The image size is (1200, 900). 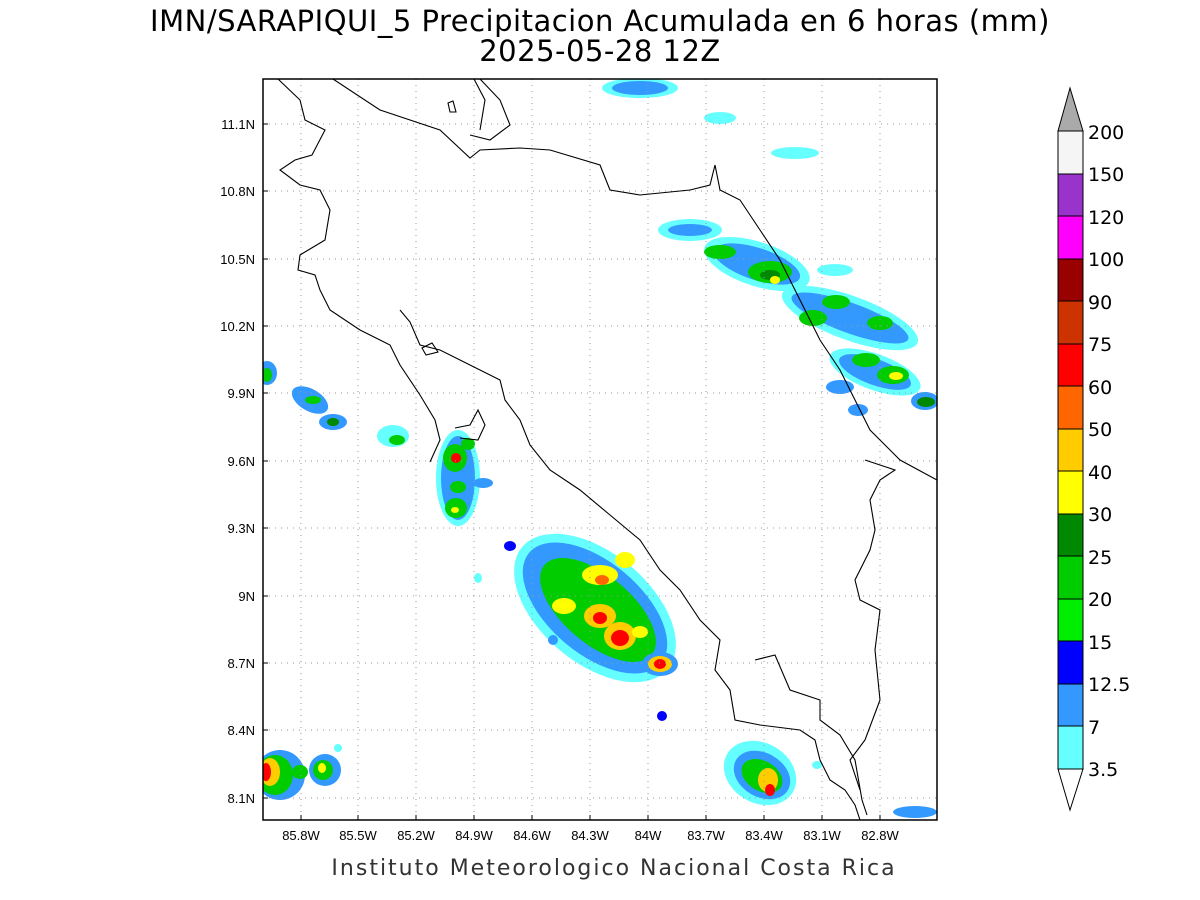 What do you see at coordinates (880, 835) in the screenshot?
I see `lon-label: 82.8W` at bounding box center [880, 835].